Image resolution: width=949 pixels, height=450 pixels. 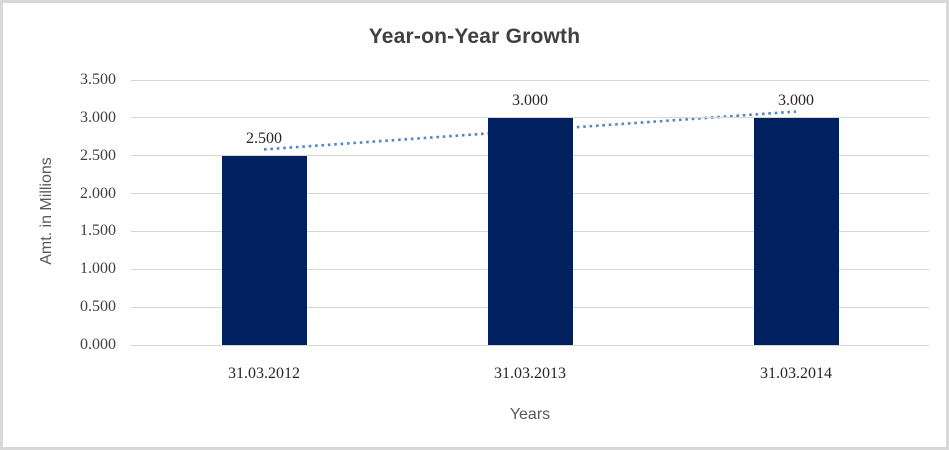 I want to click on y-tick-label: 3.000, so click(x=98, y=117).